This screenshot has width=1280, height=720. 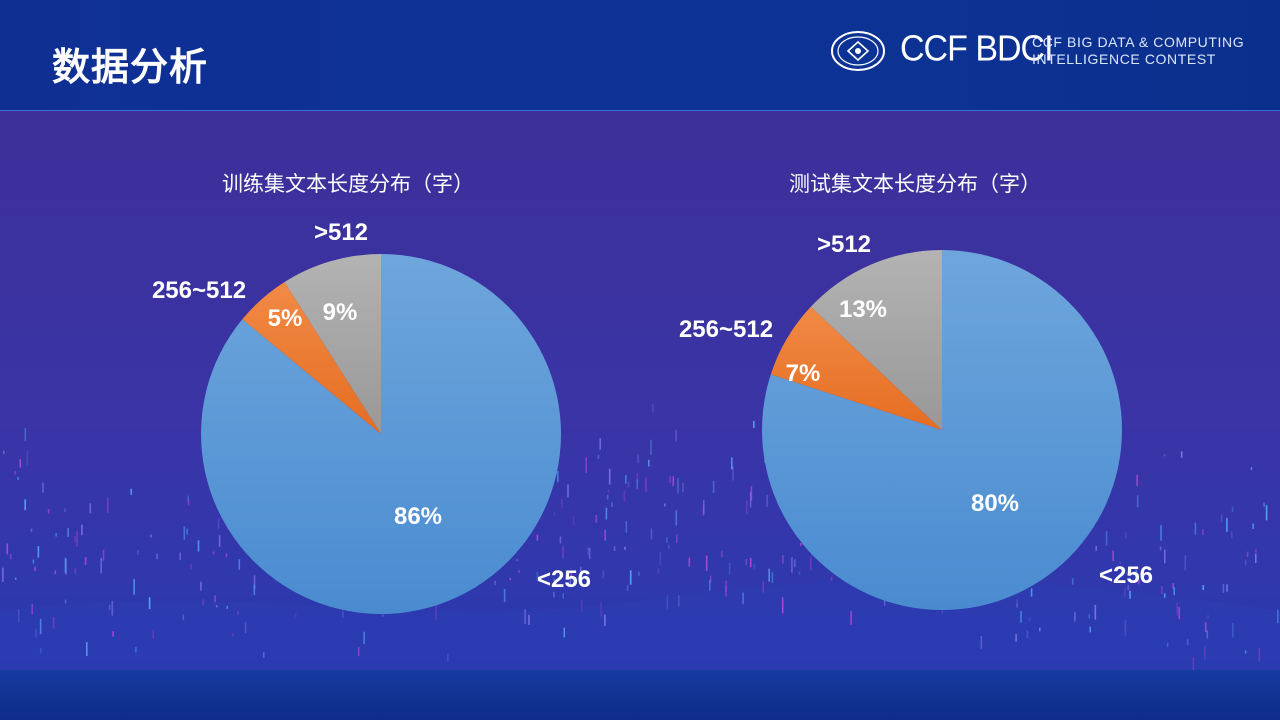 What do you see at coordinates (995, 503) in the screenshot?
I see `slice-value-label-2-1: 80%` at bounding box center [995, 503].